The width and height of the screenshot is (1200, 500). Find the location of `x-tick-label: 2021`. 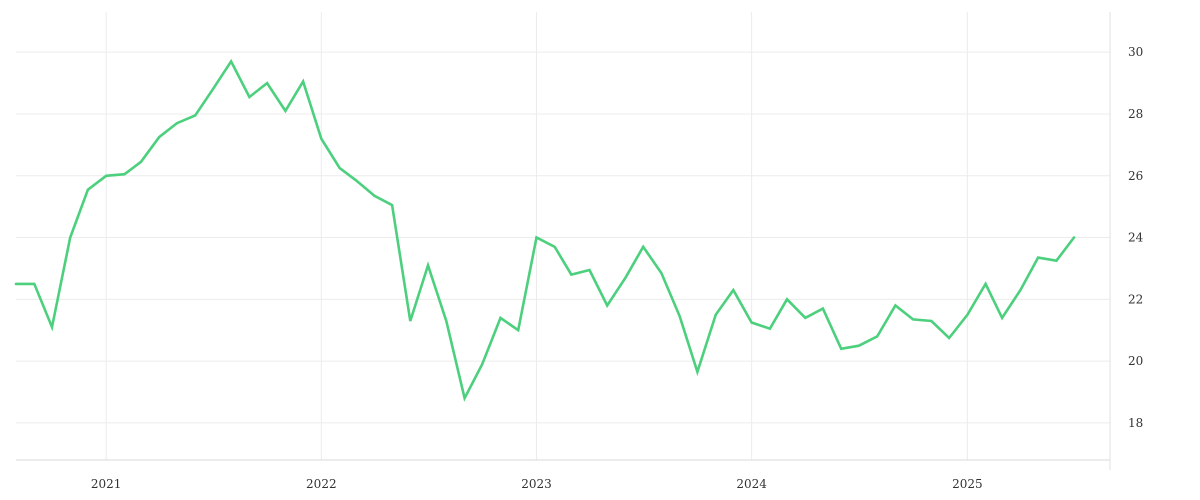

x-tick-label: 2021 is located at coordinates (106, 484).